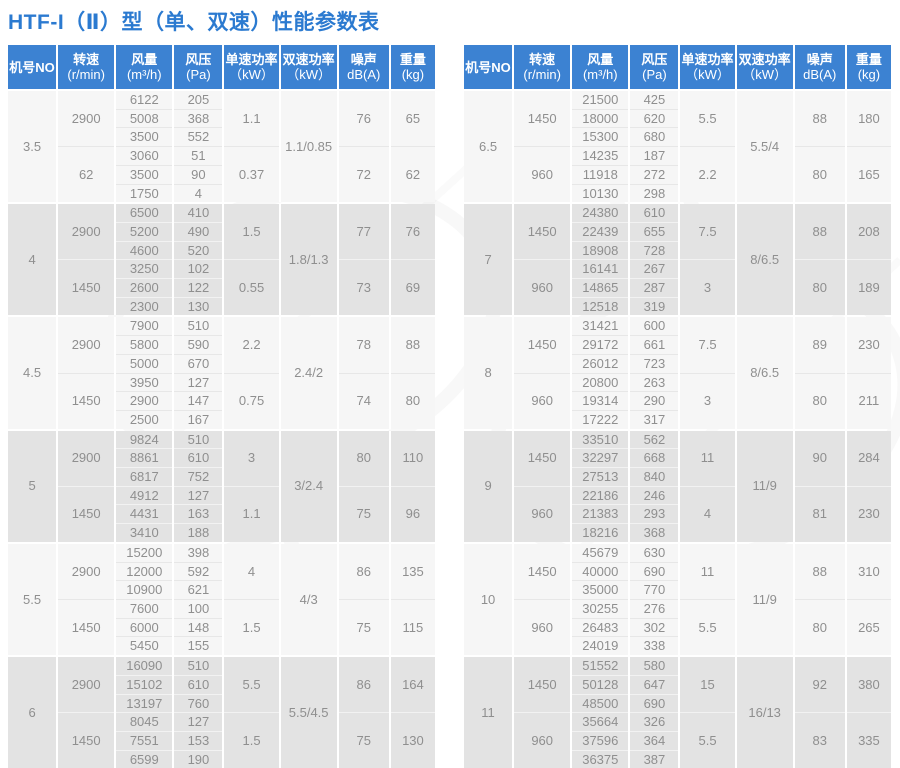  What do you see at coordinates (655, 327) in the screenshot?
I see `pressure-cell: 600` at bounding box center [655, 327].